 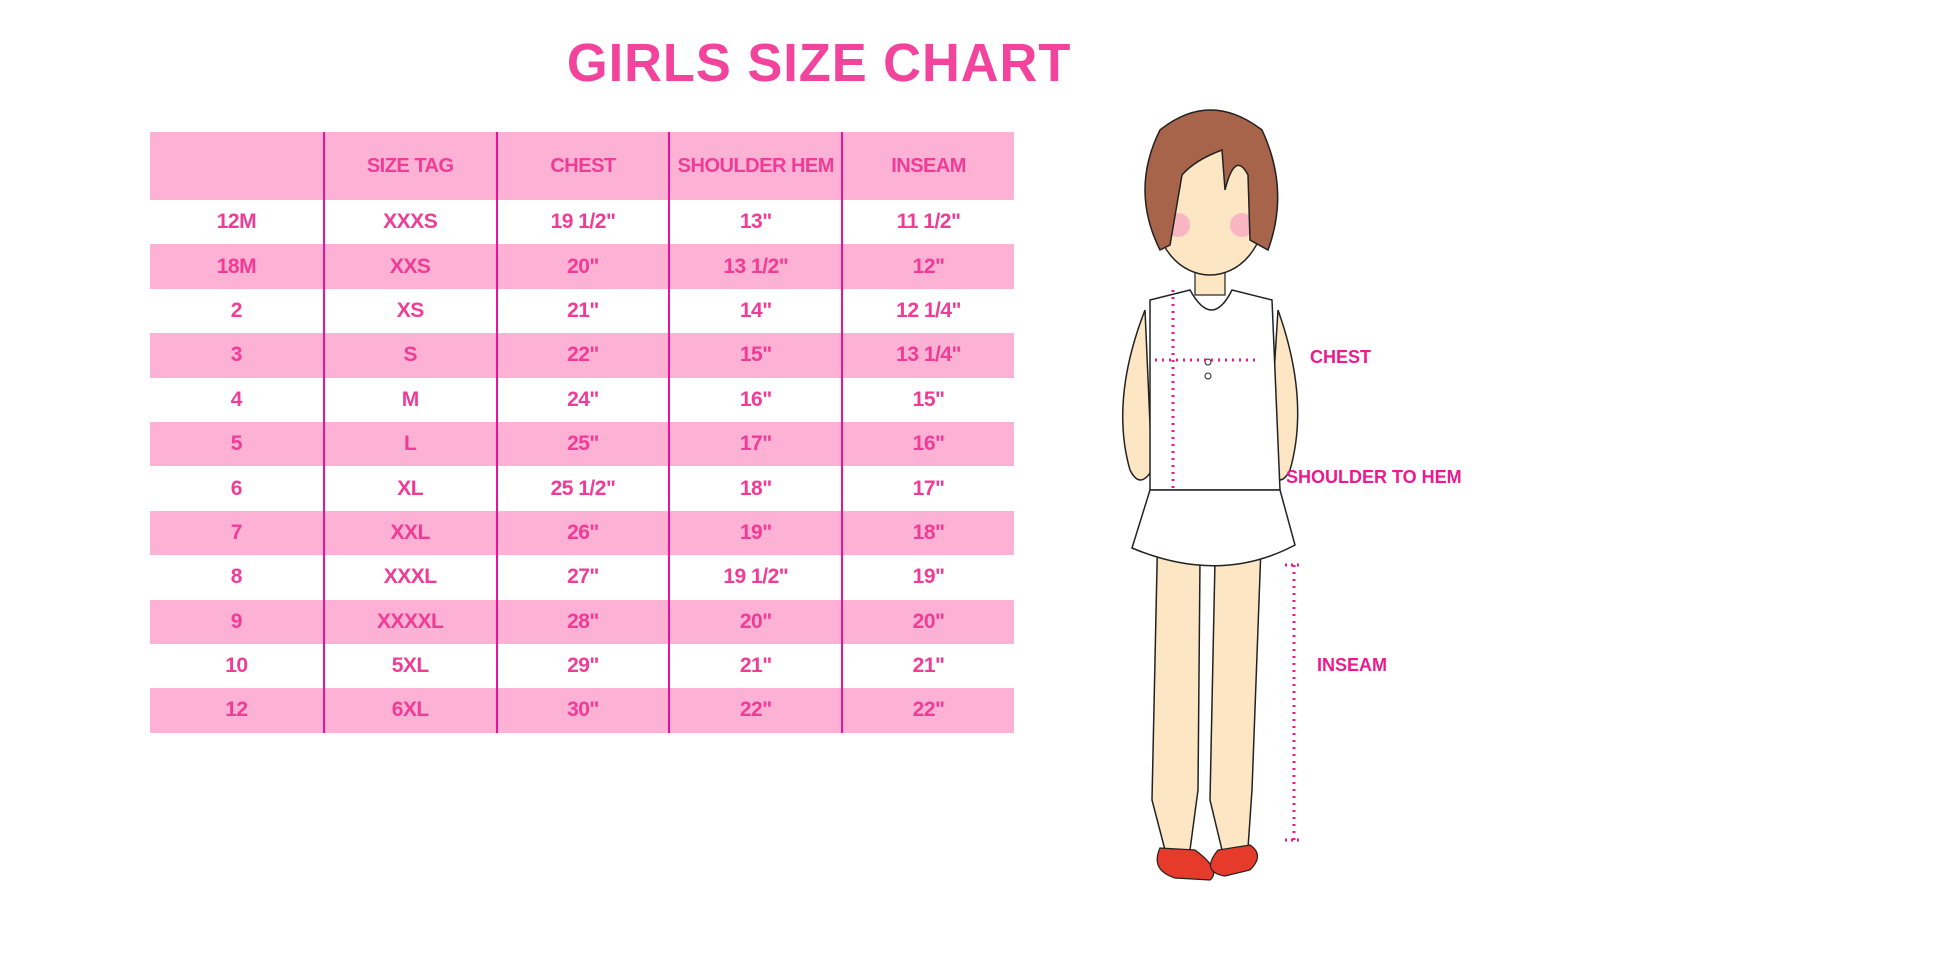 I want to click on table-cell: 30", so click(x=582, y=710).